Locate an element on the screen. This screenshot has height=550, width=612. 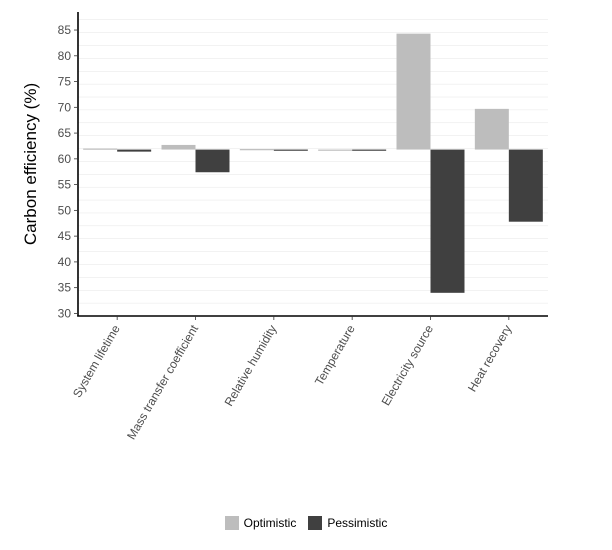
bar-optimistic-electricity-source is located at coordinates (413, 91).